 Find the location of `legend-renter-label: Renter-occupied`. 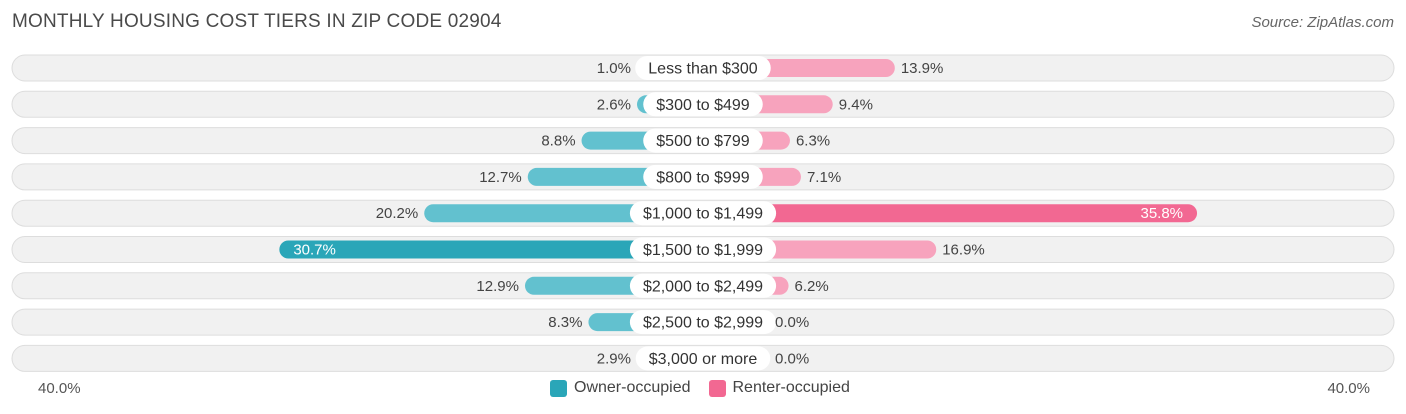

legend-renter-label: Renter-occupied is located at coordinates (791, 387).